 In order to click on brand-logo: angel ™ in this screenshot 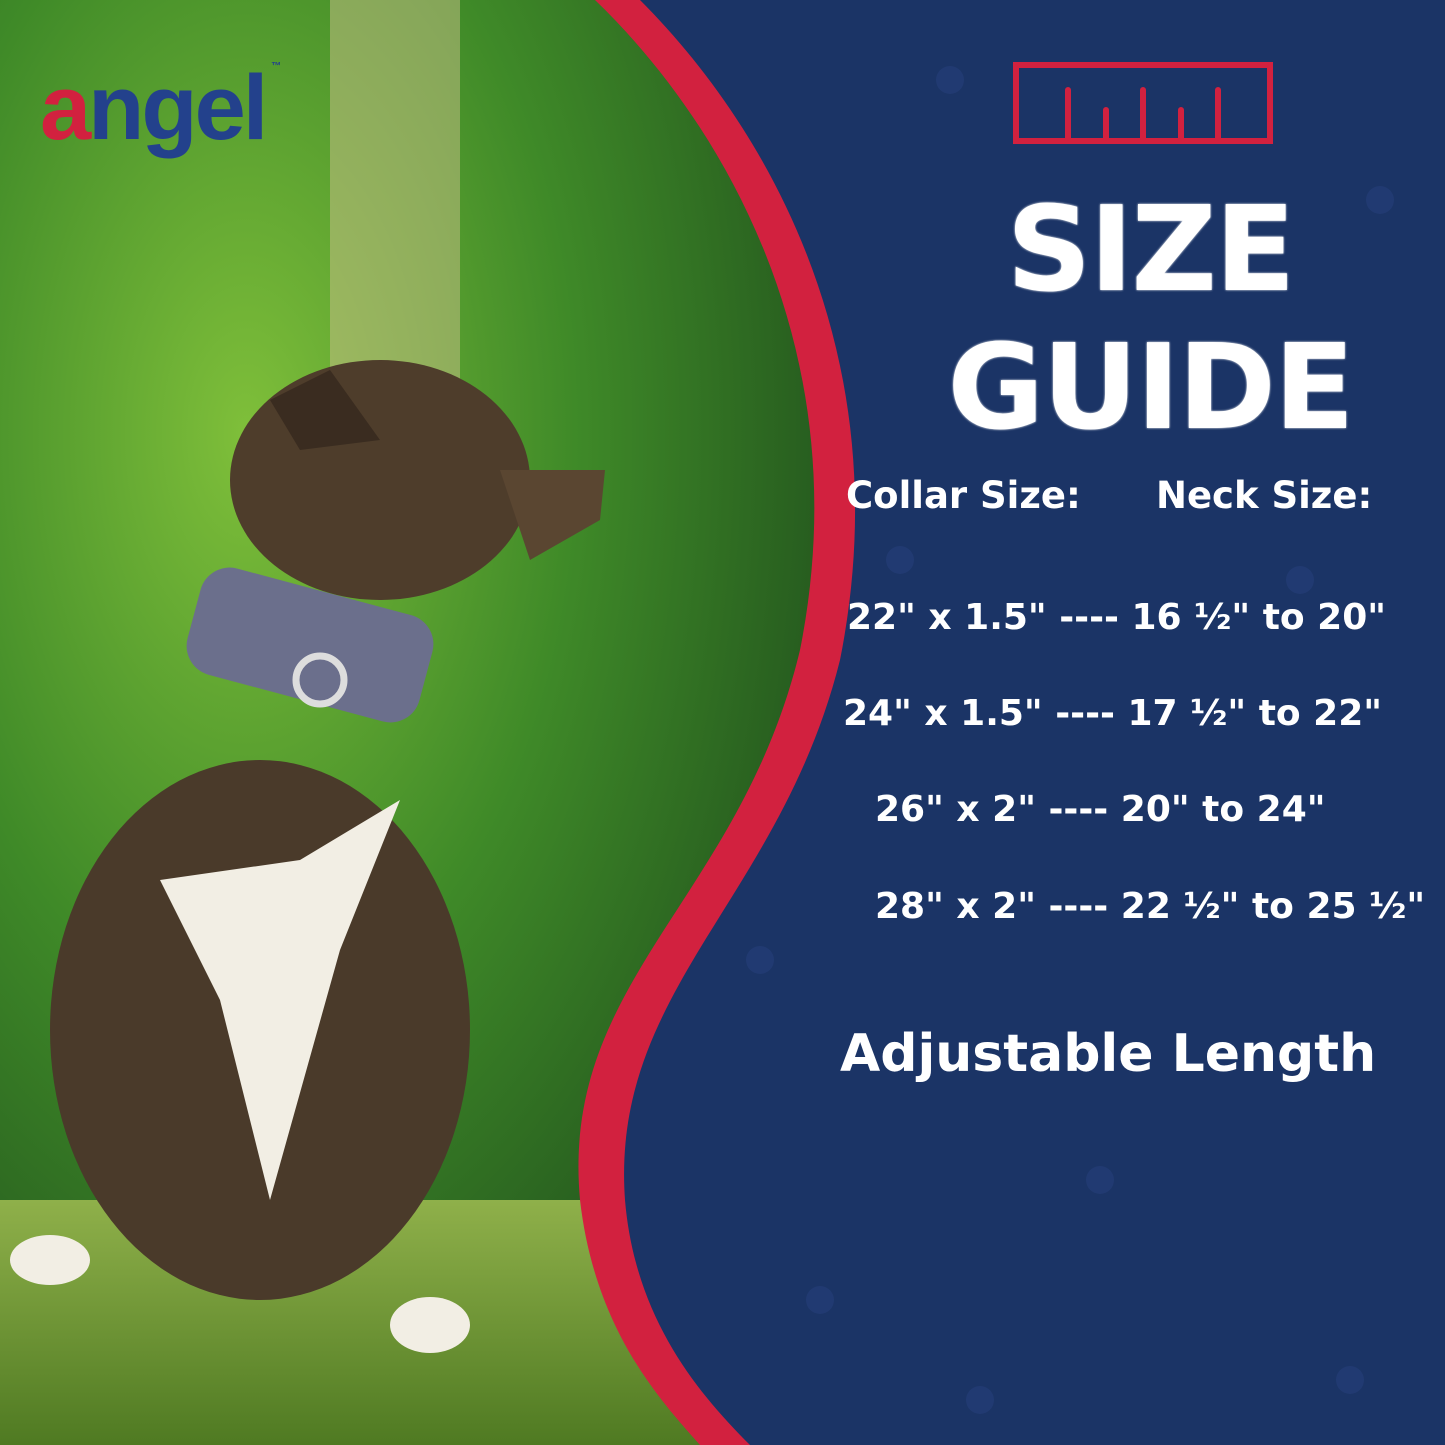, I will do `click(161, 108)`.